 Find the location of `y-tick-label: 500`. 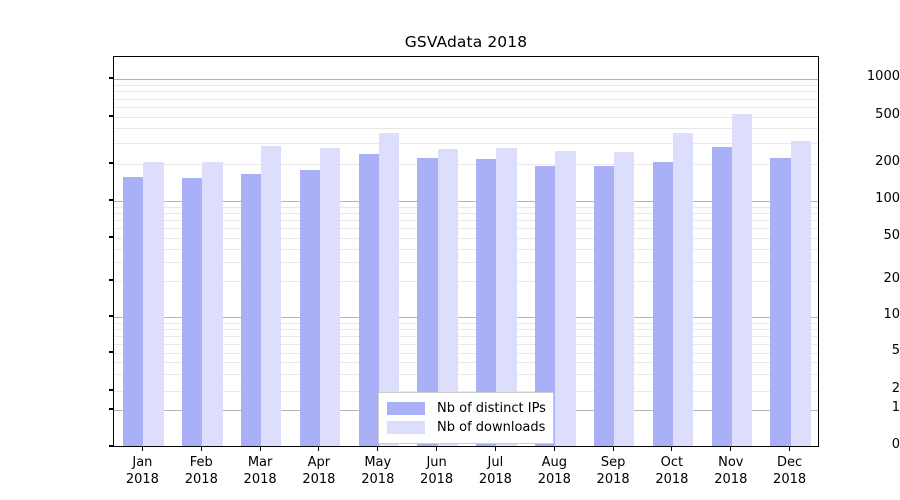

y-tick-label: 500 is located at coordinates (887, 114).